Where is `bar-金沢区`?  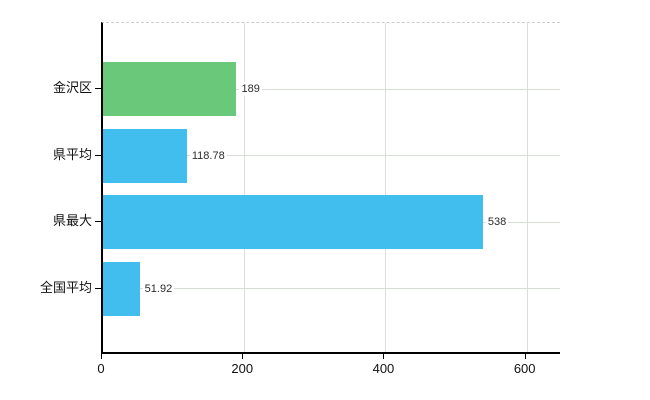 bar-金沢区 is located at coordinates (170, 89).